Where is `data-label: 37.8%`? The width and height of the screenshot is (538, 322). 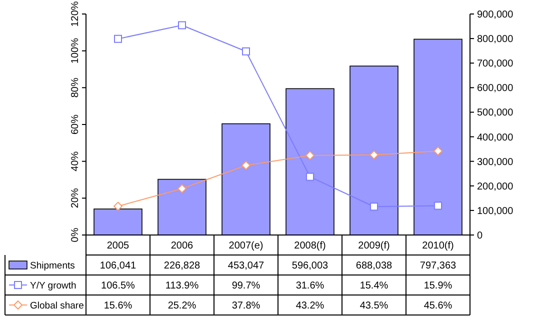 data-label: 37.8% is located at coordinates (246, 306).